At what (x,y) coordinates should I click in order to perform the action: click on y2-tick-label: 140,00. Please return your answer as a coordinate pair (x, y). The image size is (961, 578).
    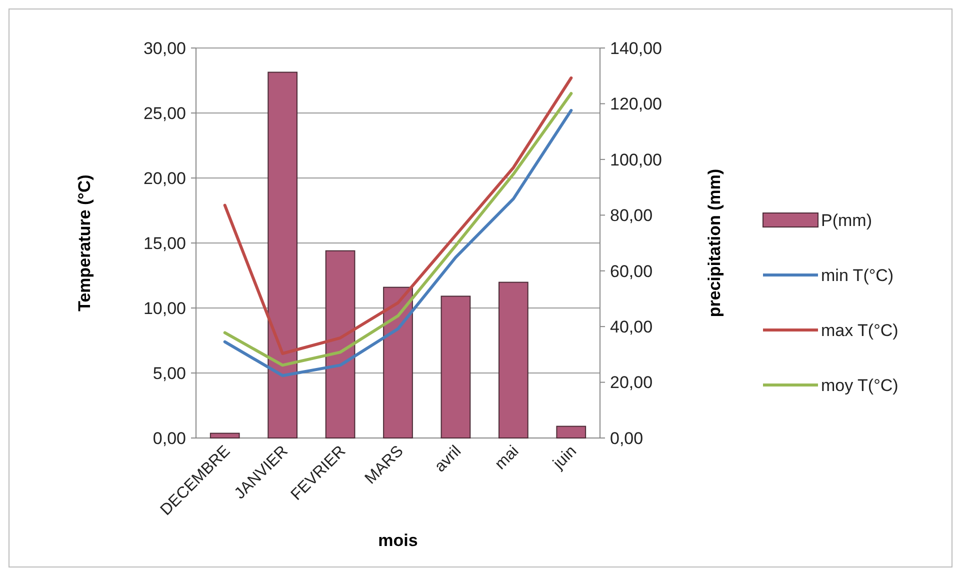
    Looking at the image, I should click on (636, 48).